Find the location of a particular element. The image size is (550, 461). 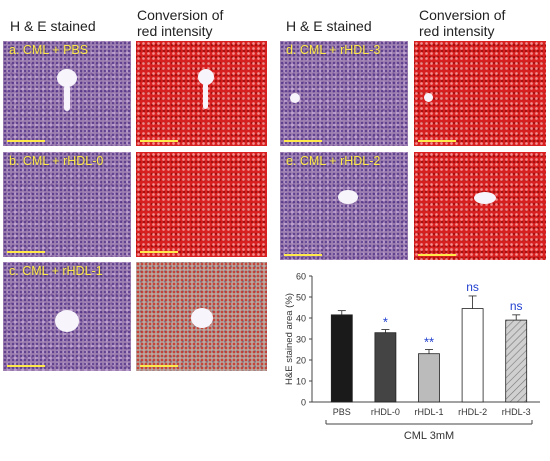

he-panel-d: d. CML + rHDL-3 is located at coordinates (344, 93).